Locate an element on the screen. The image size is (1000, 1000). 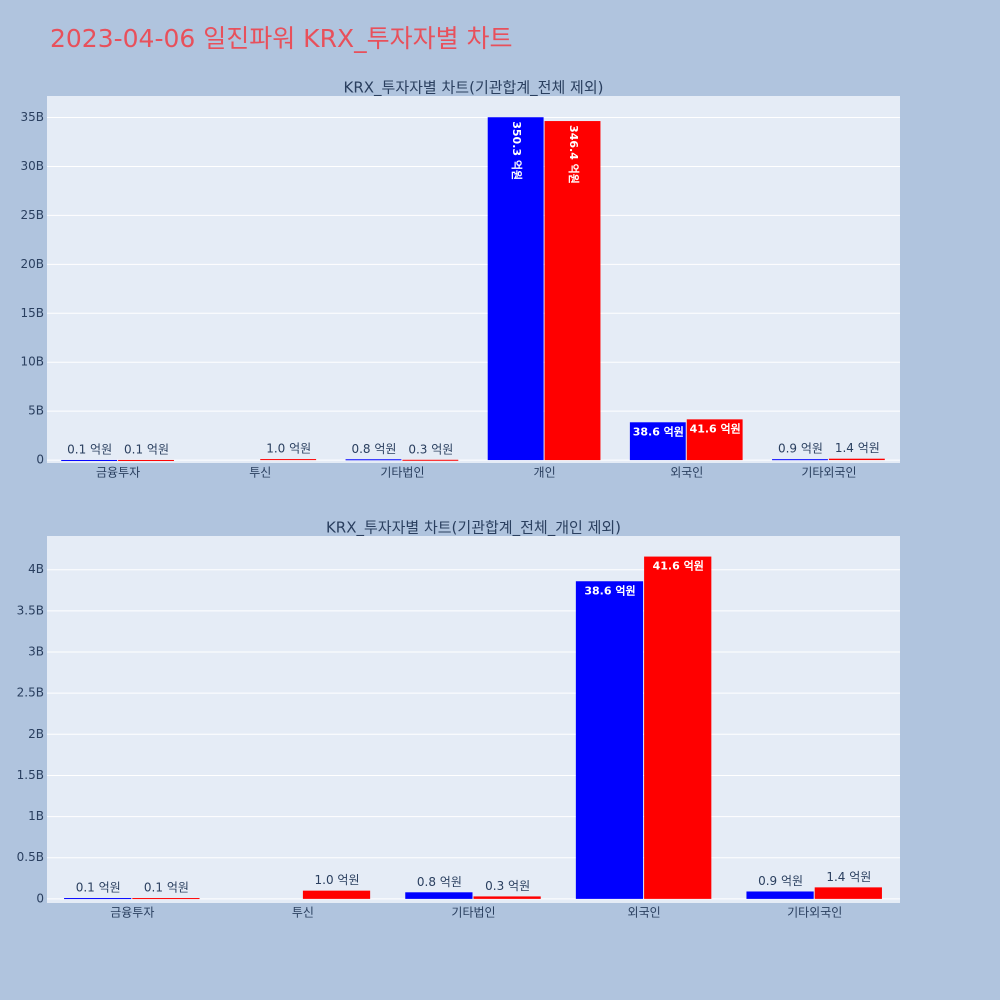
y-tick-label: 15B is located at coordinates (32, 313).